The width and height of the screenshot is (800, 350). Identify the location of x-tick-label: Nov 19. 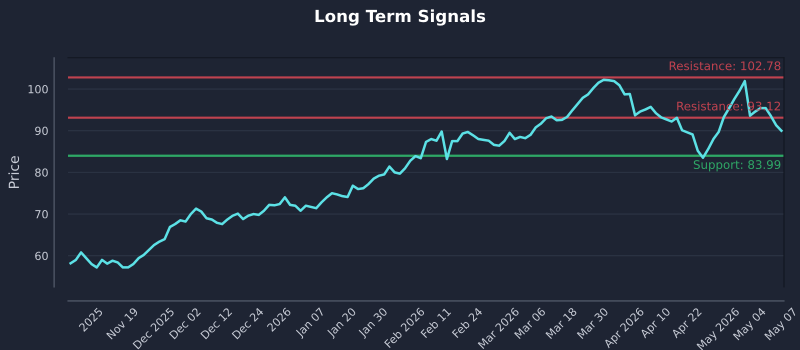
(122, 323).